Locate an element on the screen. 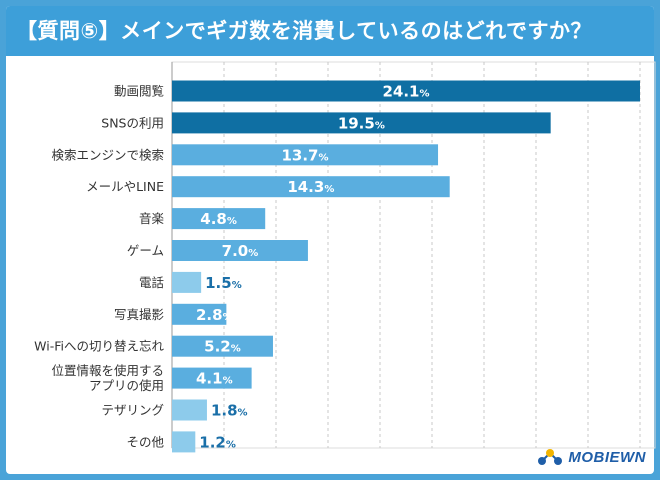 The image size is (660, 480). logo-text: MOBIEWN is located at coordinates (607, 457).